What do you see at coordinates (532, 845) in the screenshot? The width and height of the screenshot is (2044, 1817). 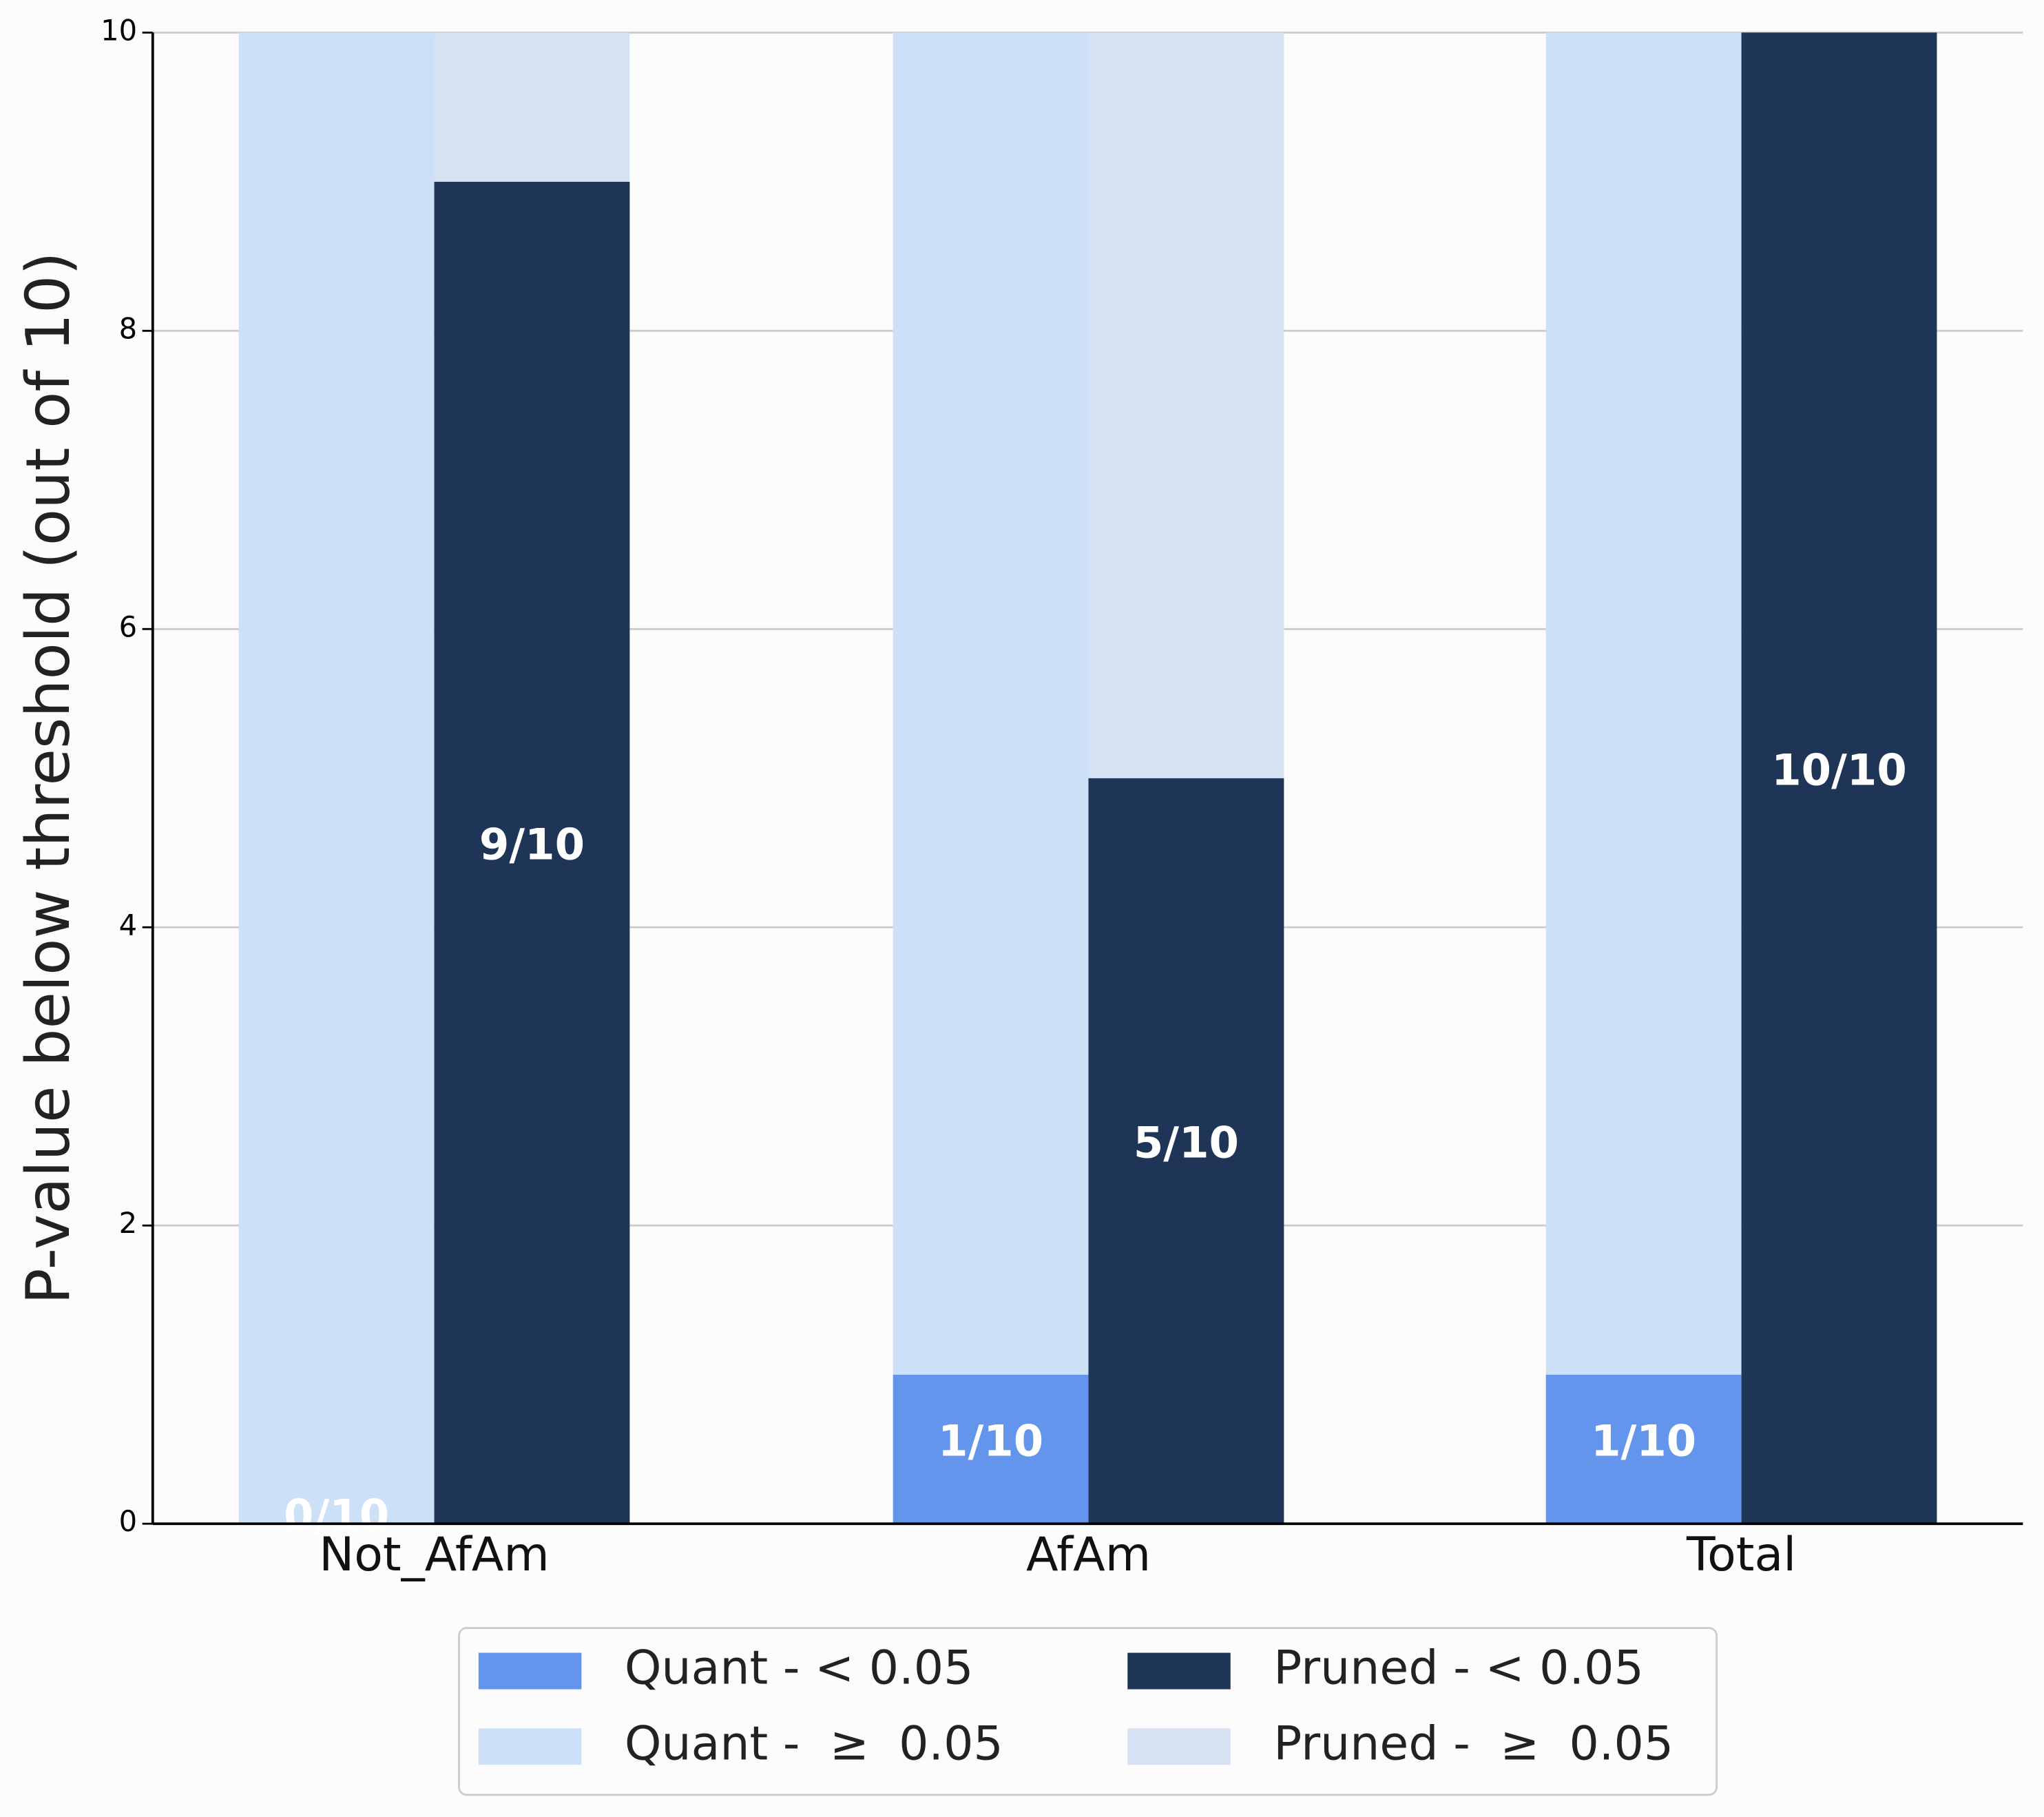 I see `value-label: 9/10` at bounding box center [532, 845].